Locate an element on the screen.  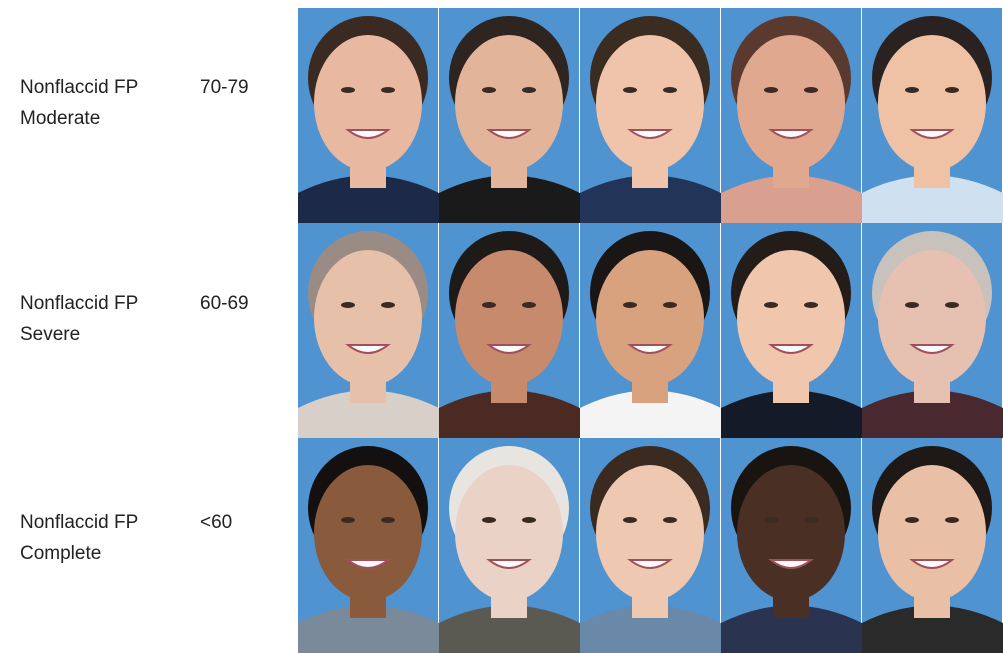
label-line: Complete is located at coordinates (61, 553).